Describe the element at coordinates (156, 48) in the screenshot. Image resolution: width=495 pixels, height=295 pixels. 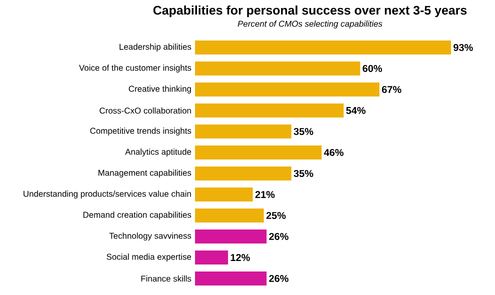
I see `y-tick-label: Leadership abilities` at that location.